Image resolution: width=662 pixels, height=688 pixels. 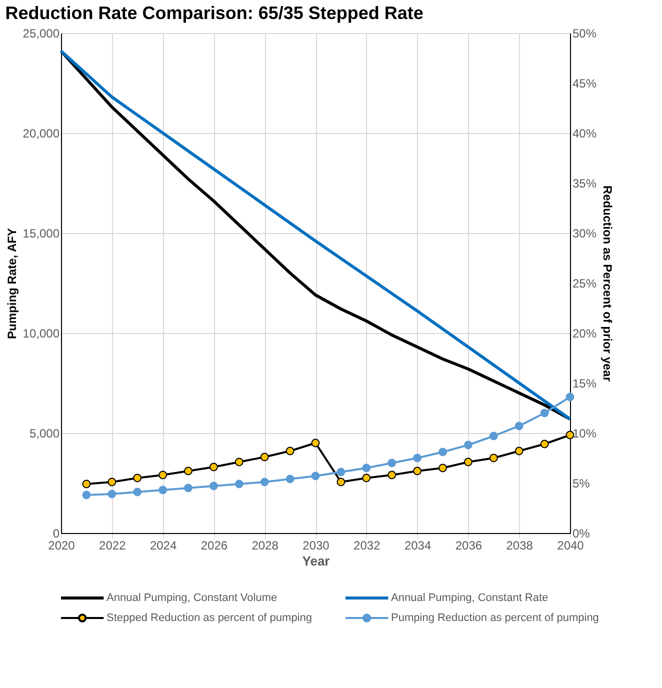 I want to click on y-tick-label: 20,000, so click(x=41, y=133).